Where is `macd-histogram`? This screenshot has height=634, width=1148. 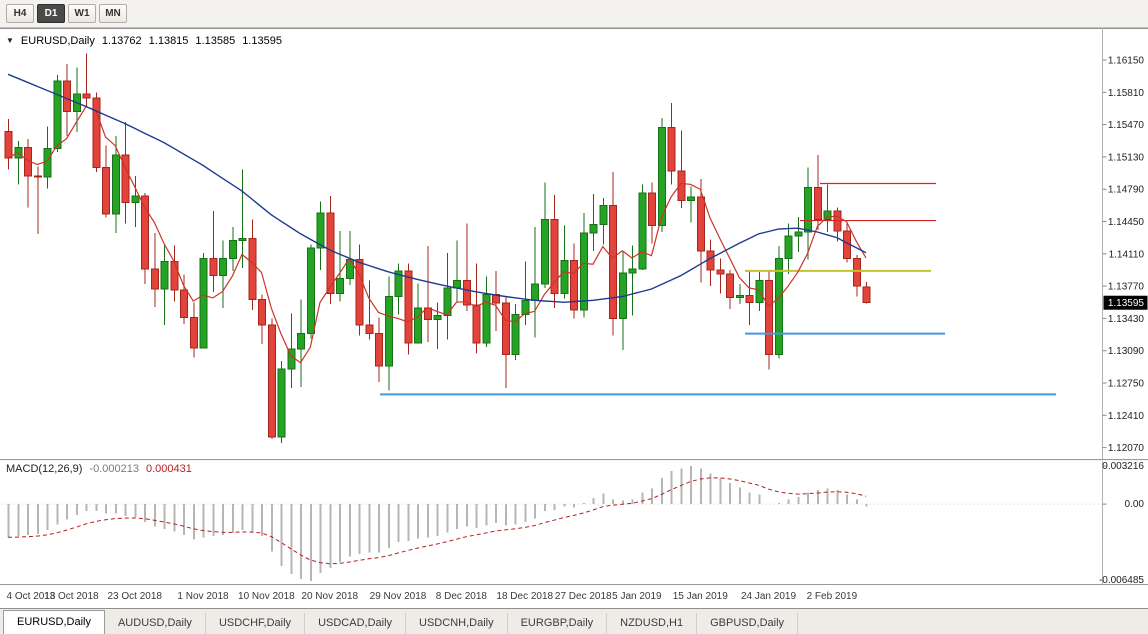 macd-histogram is located at coordinates (437, 523).